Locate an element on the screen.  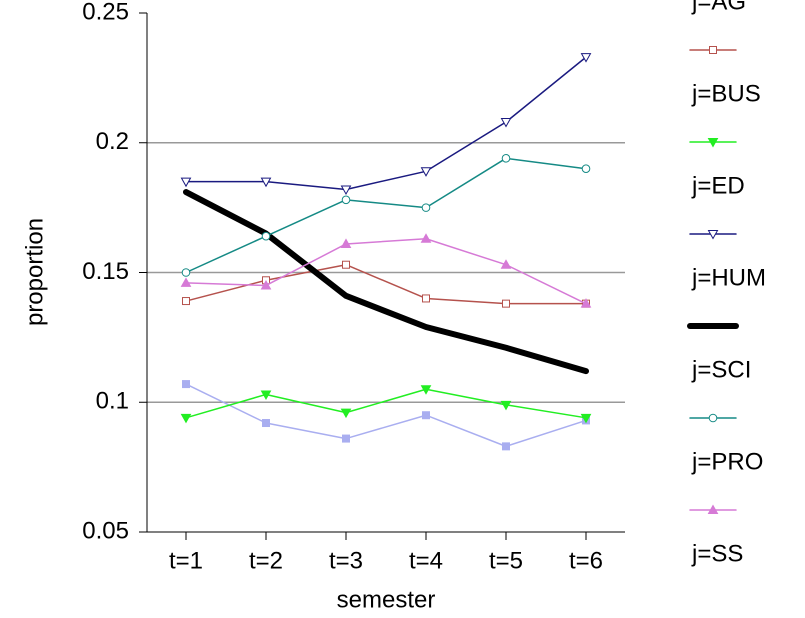
legend-label: j=SCI is located at coordinates (721, 369).